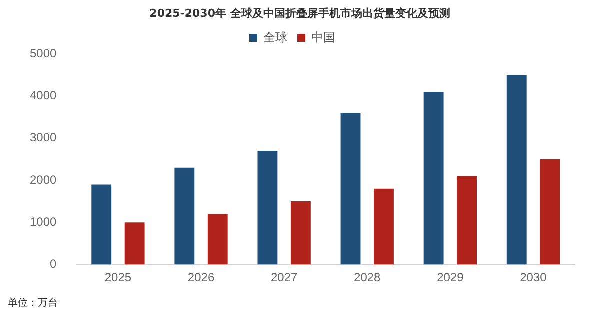  Describe the element at coordinates (33, 303) in the screenshot. I see `text: 单位：万台` at that location.